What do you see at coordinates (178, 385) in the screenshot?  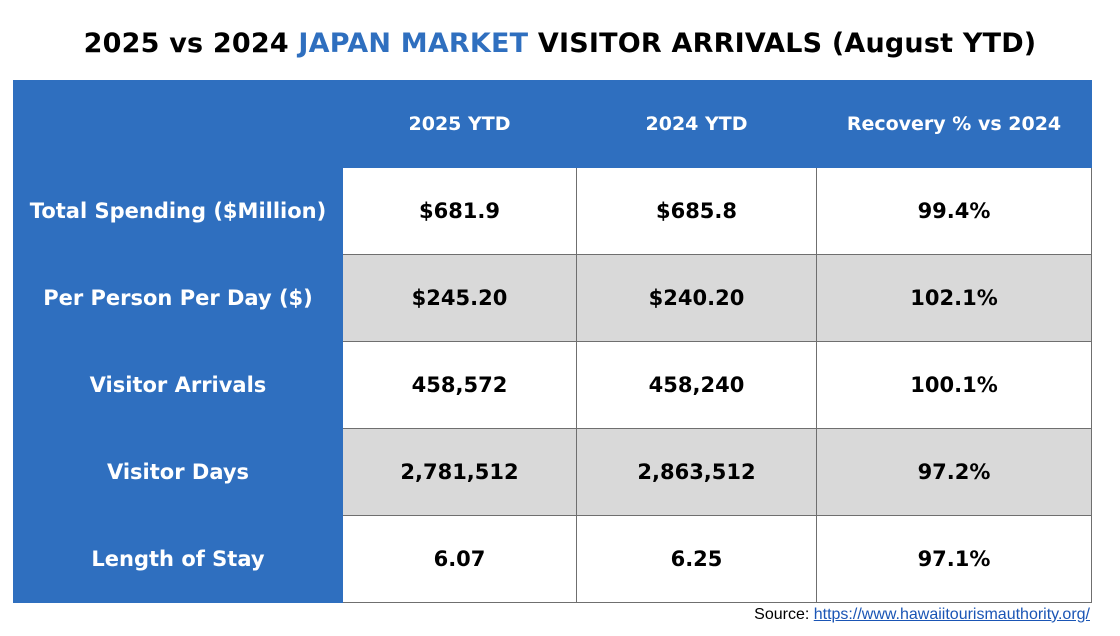 I see `row-label: Visitor Arrivals` at bounding box center [178, 385].